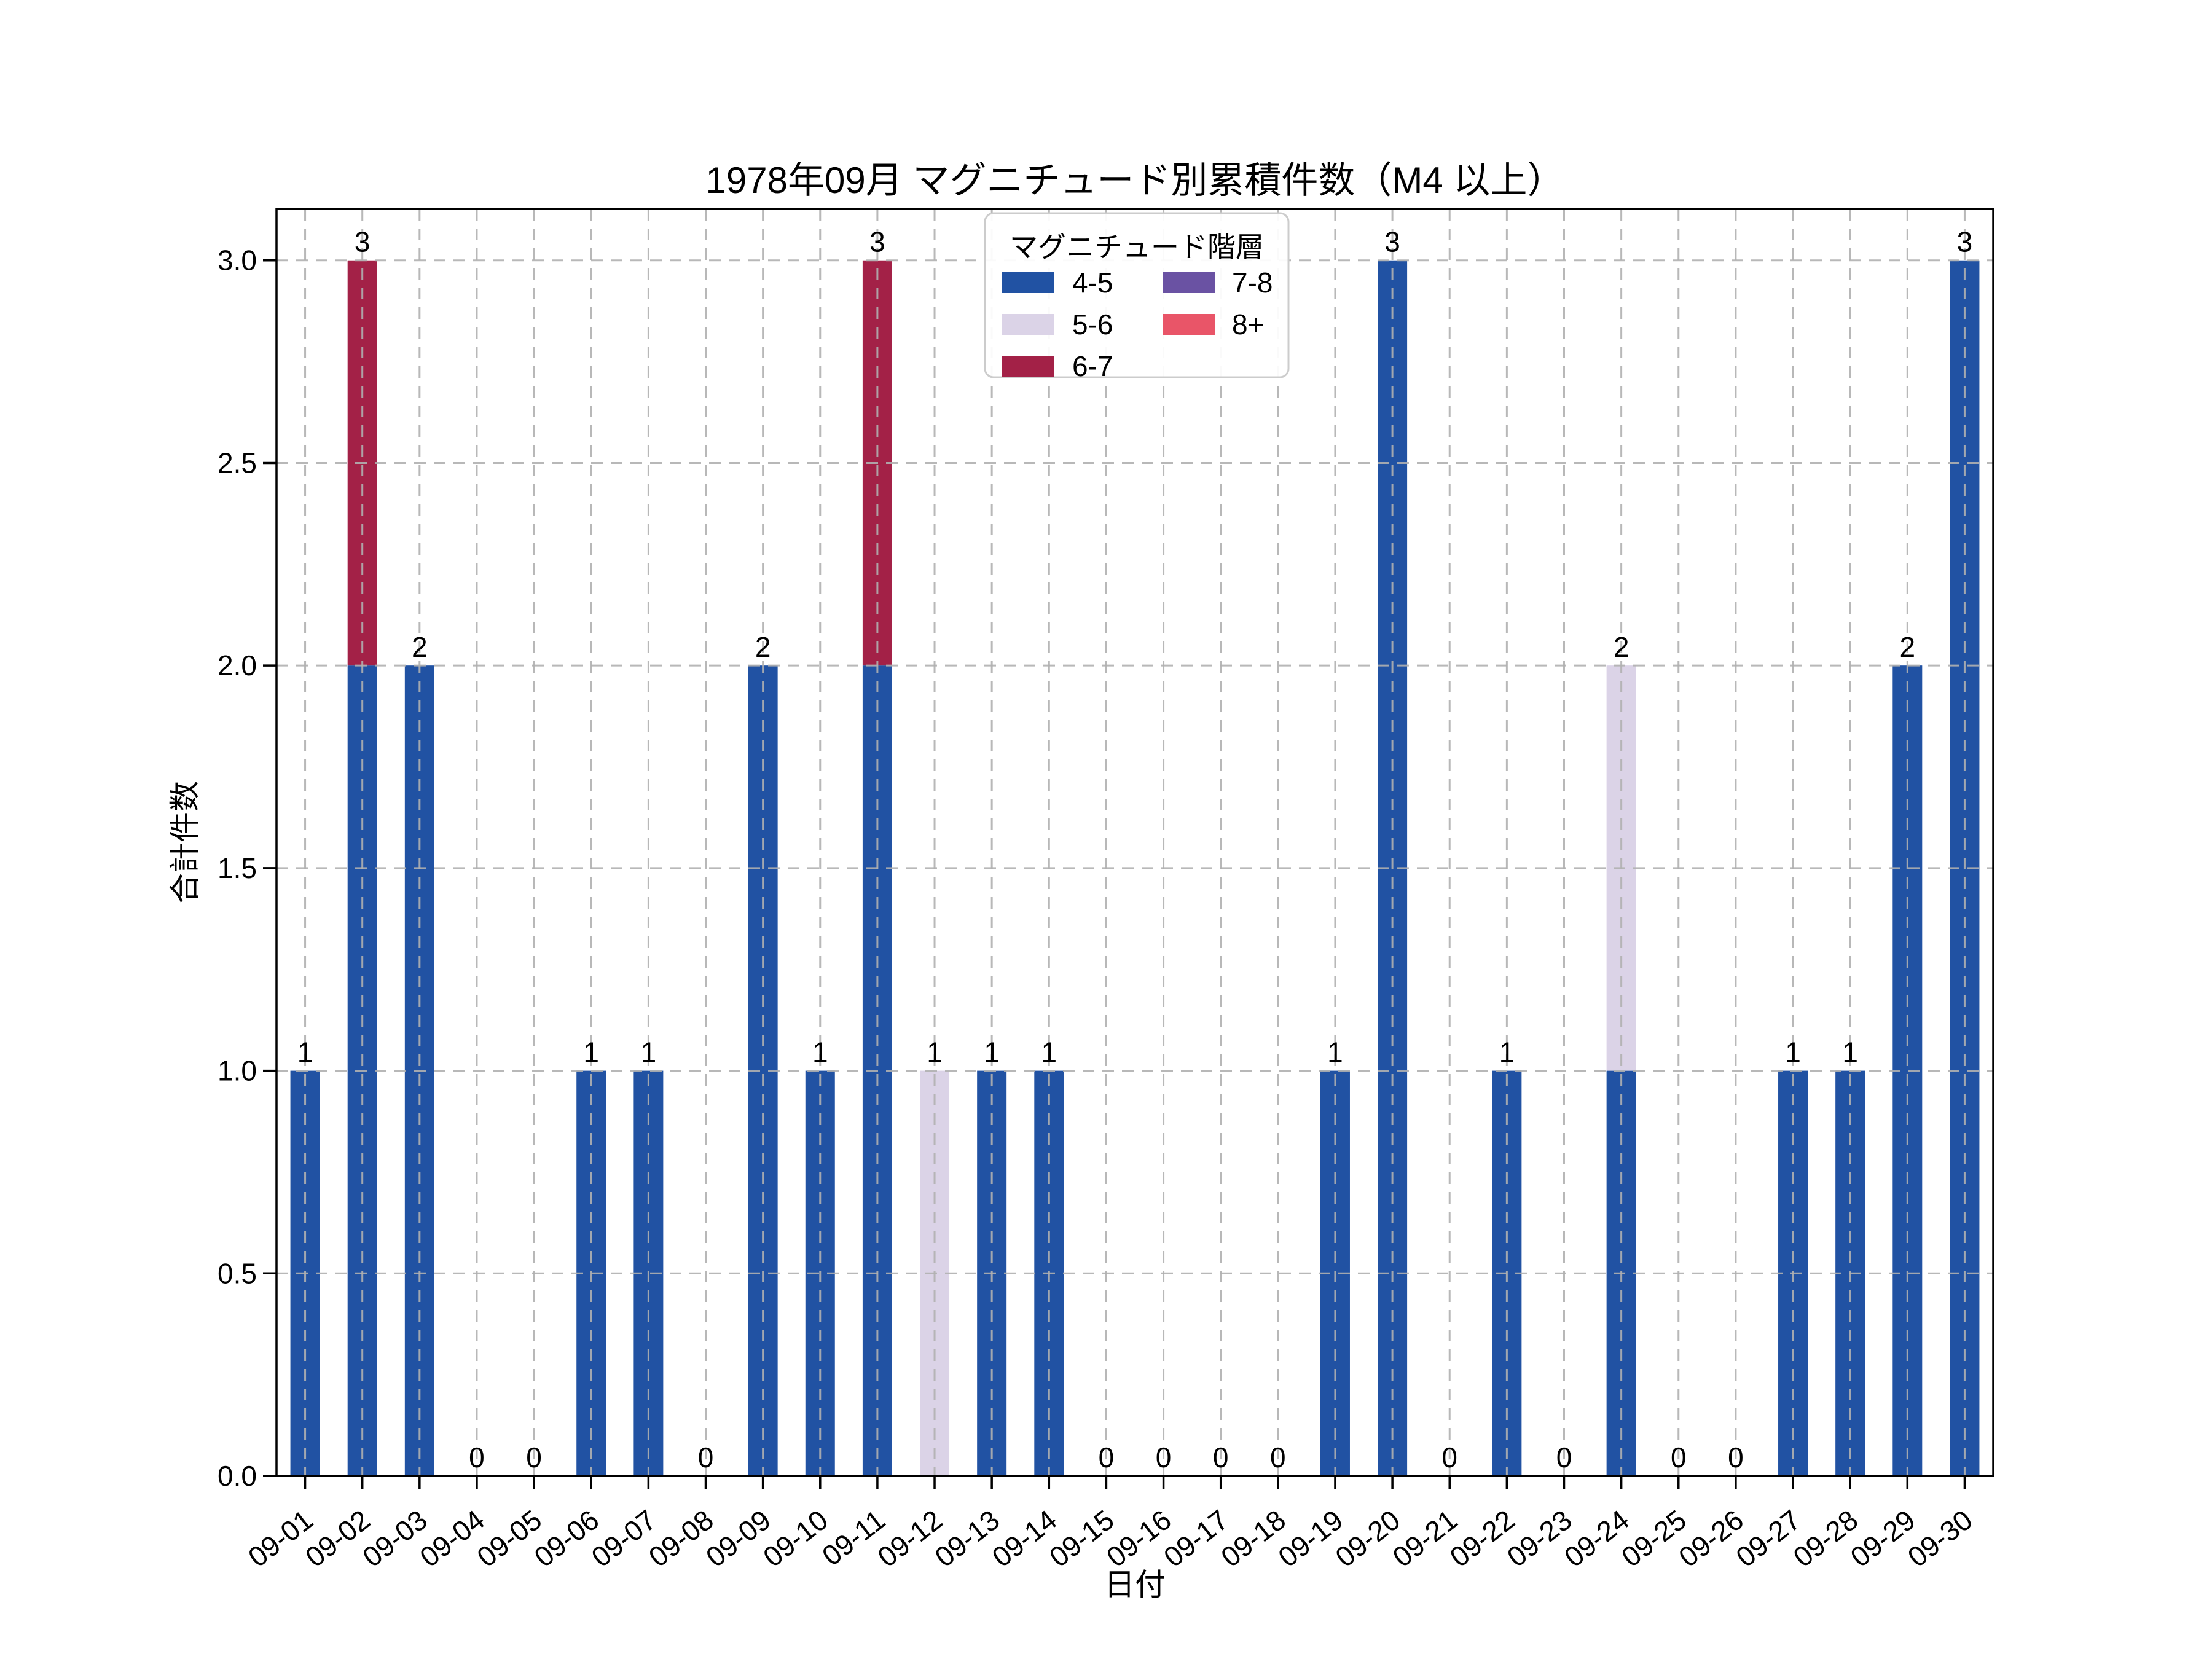  I want to click on legend: マグニチュード階層 4-5 5-6 6-7 7-8 8+, so click(1137, 297).